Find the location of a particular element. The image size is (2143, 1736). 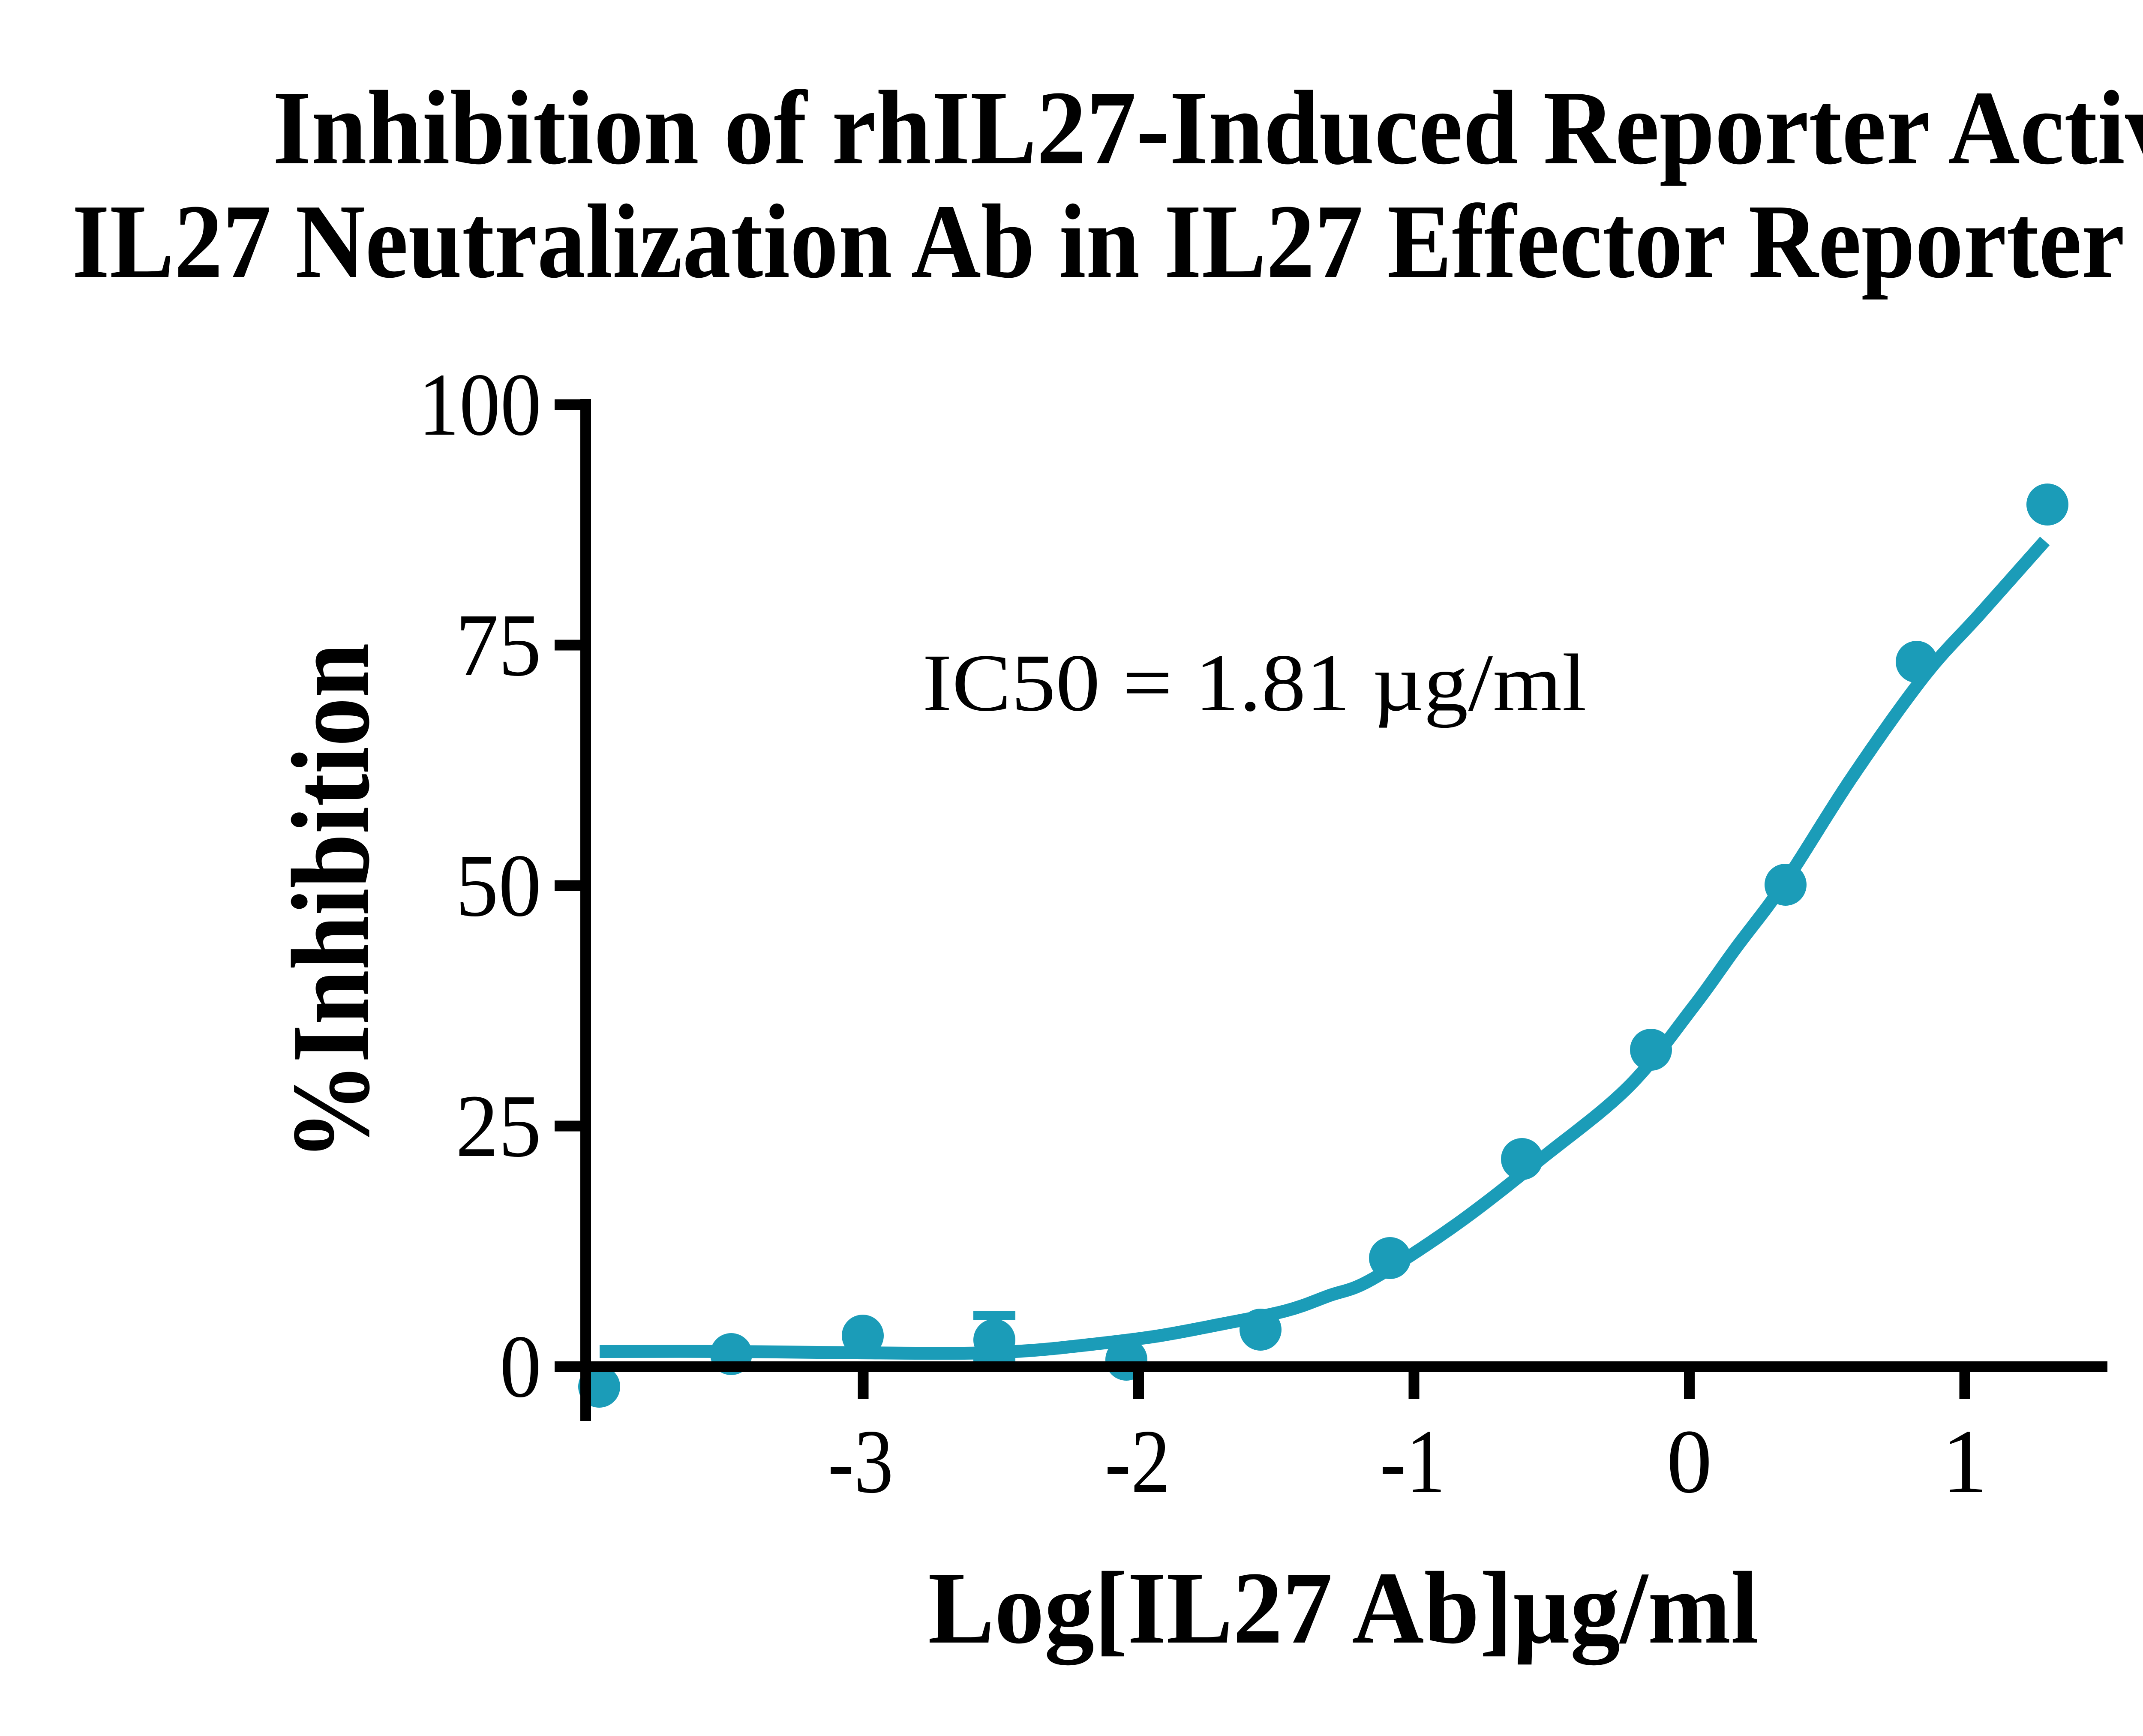

svg-text: -3 is located at coordinates (861, 1461).